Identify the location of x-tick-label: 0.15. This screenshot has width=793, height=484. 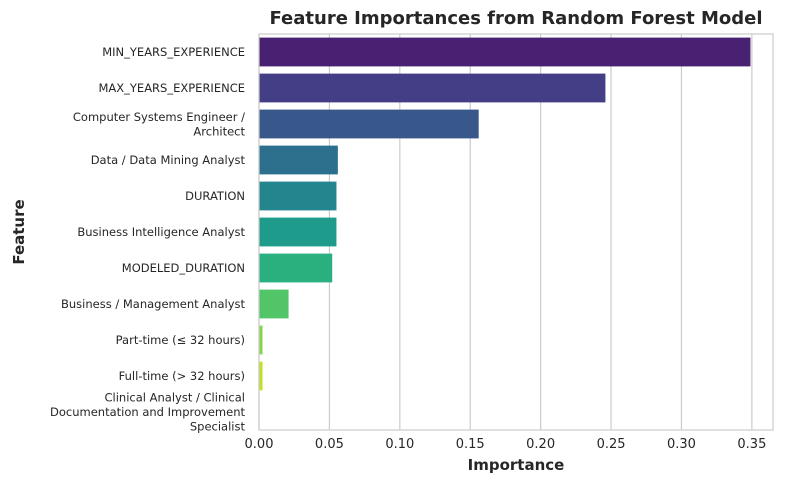
(470, 444).